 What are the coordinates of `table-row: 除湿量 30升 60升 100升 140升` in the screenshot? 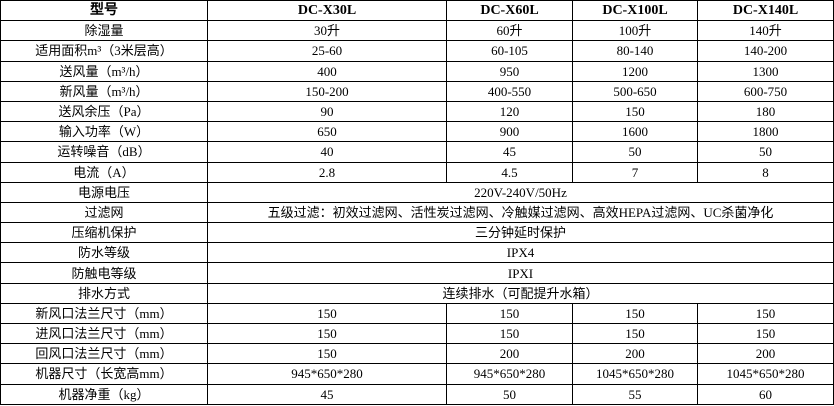 It's located at (417, 31).